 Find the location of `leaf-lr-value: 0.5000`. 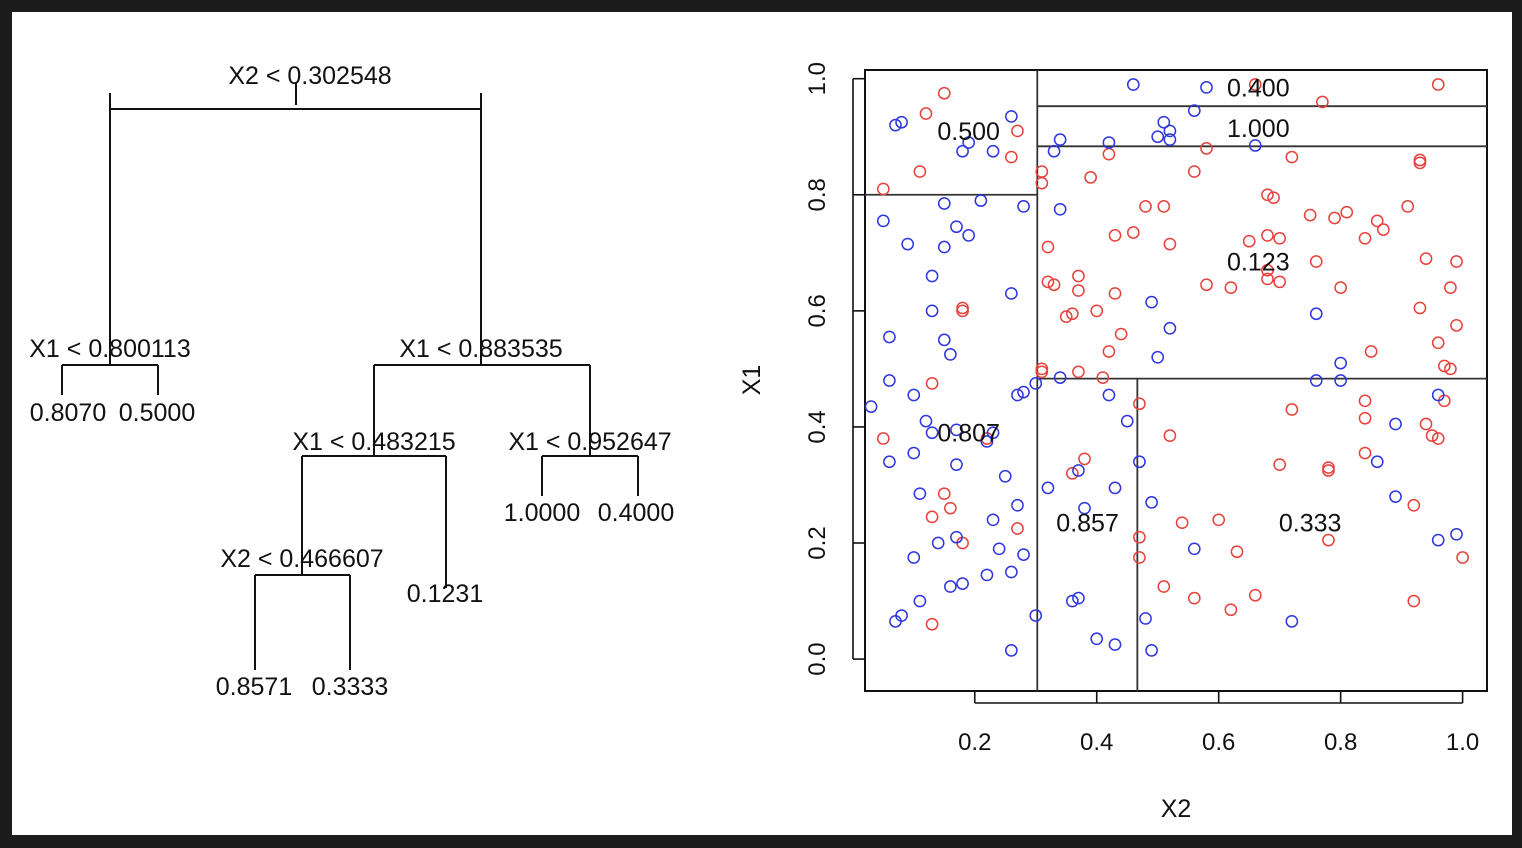

leaf-lr-value: 0.5000 is located at coordinates (157, 413).